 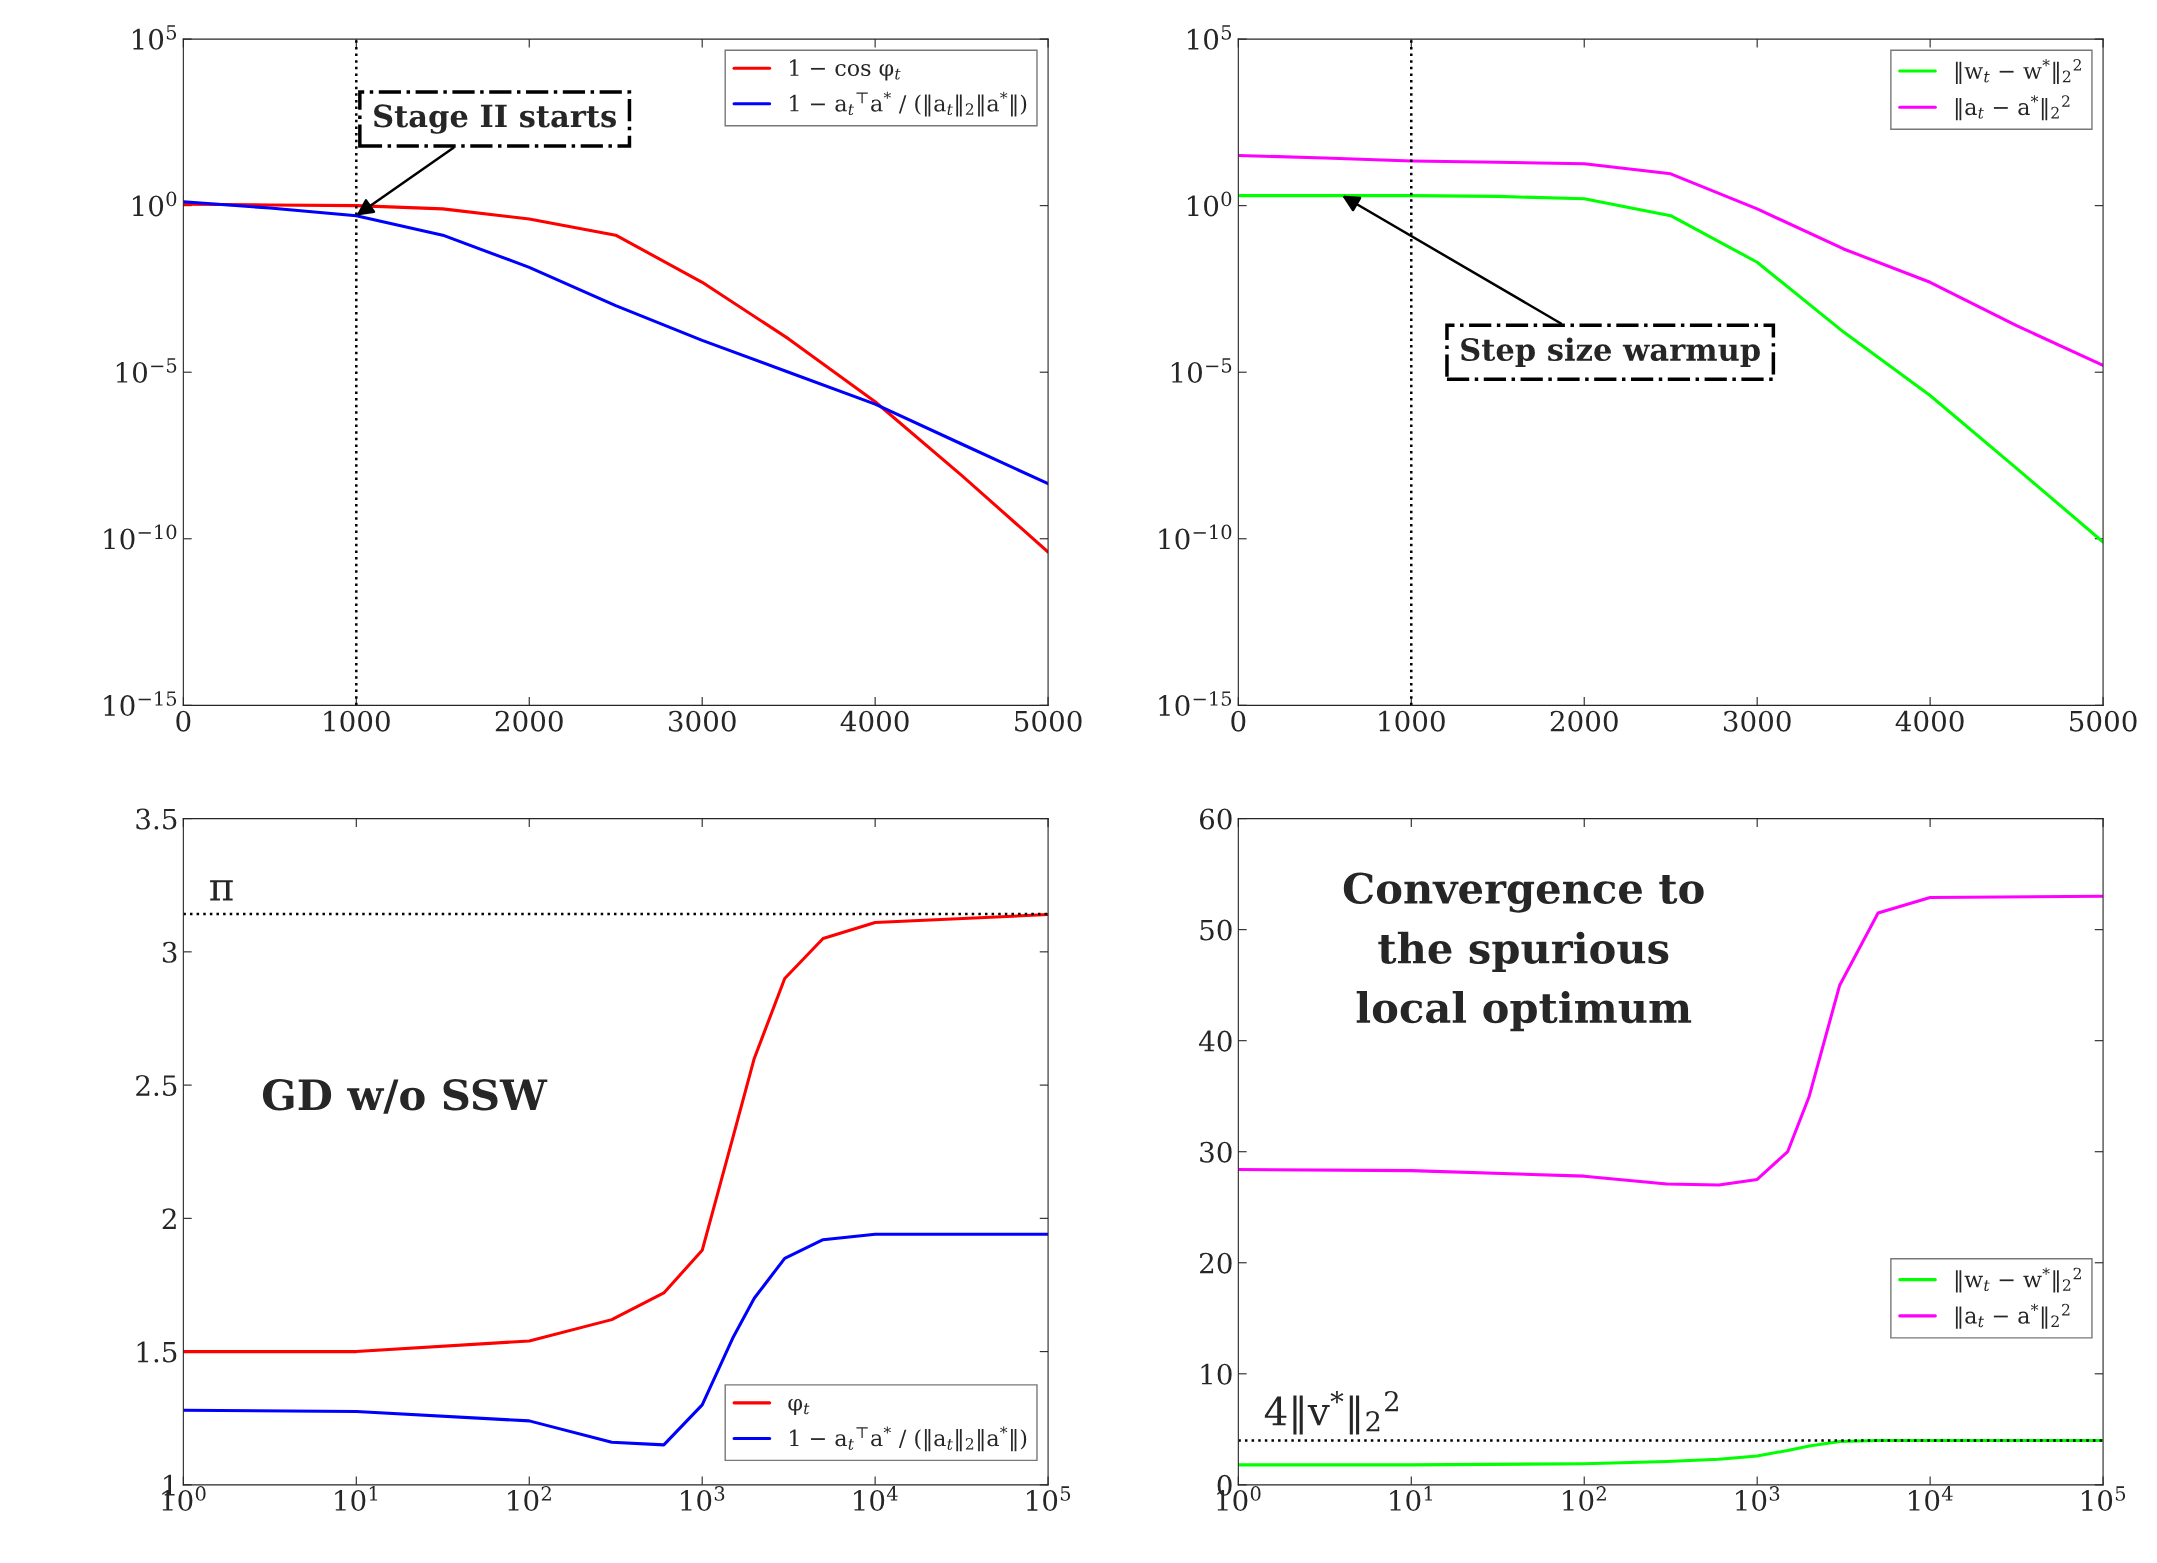 What do you see at coordinates (1610, 352) in the screenshot?
I see `annotation: Step size warmup` at bounding box center [1610, 352].